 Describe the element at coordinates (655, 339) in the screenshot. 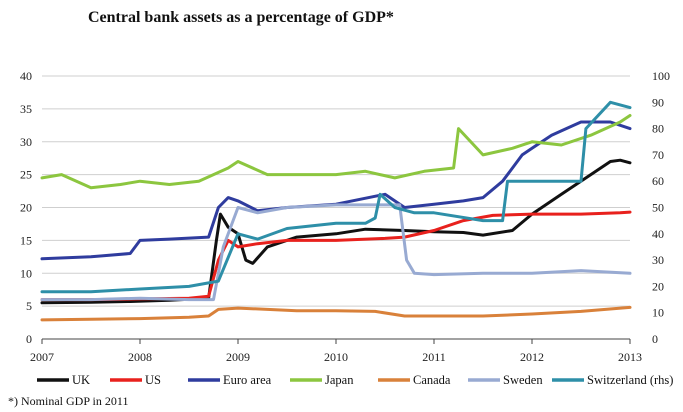

I see `y-right-tick-label: 0` at that location.